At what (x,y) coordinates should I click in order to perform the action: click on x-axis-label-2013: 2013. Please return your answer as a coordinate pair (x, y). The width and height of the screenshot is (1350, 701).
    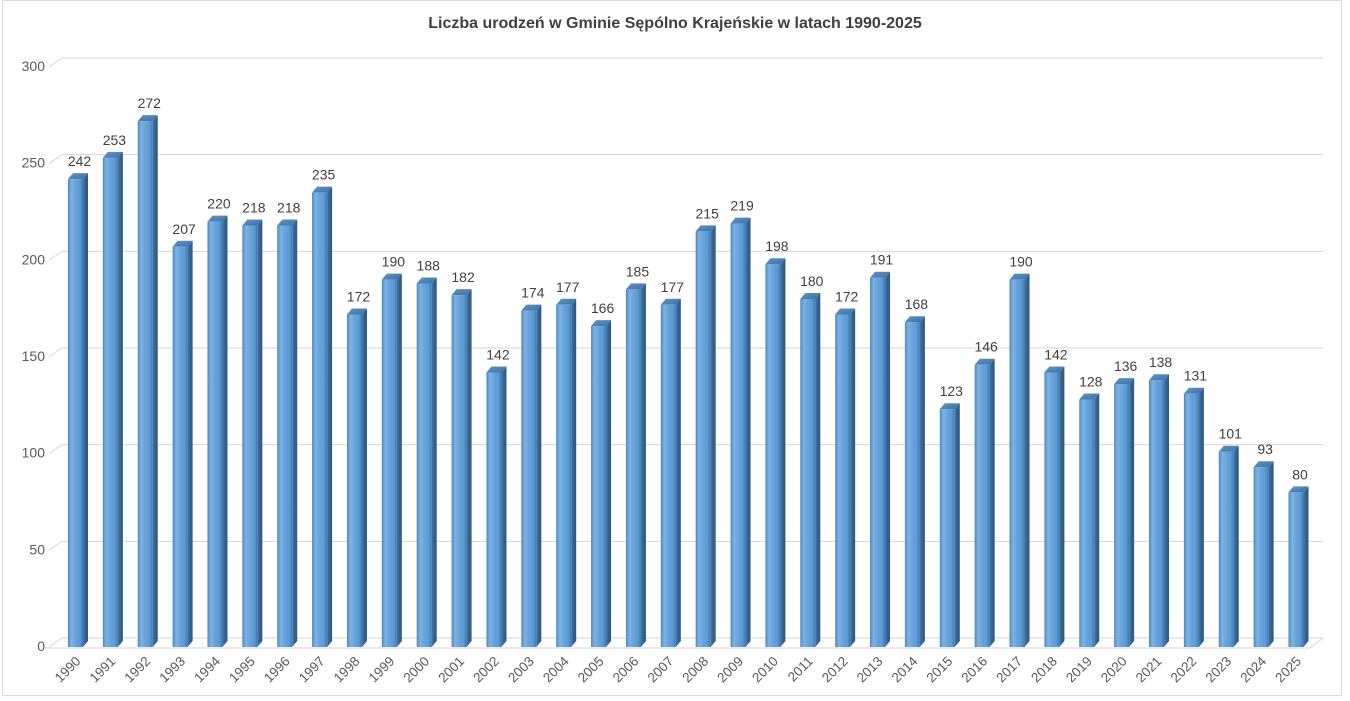
    Looking at the image, I should click on (870, 670).